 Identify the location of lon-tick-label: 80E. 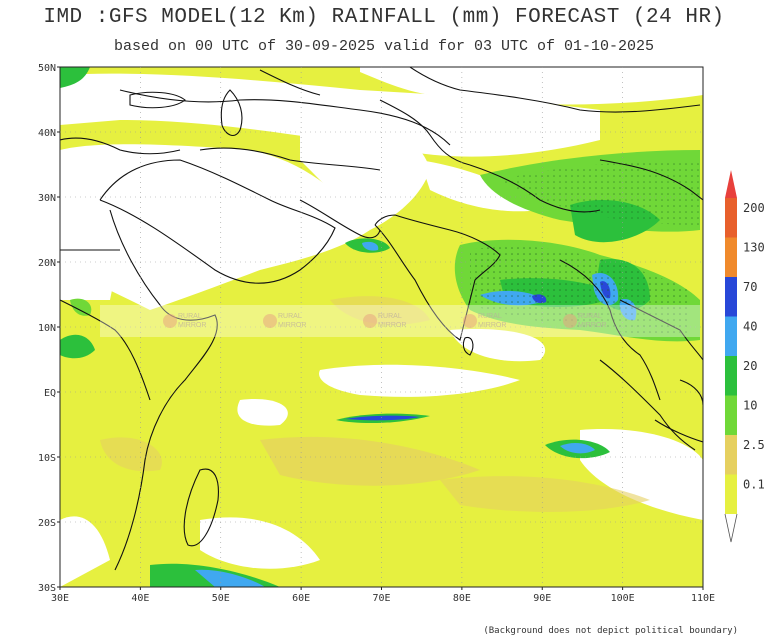
(462, 598).